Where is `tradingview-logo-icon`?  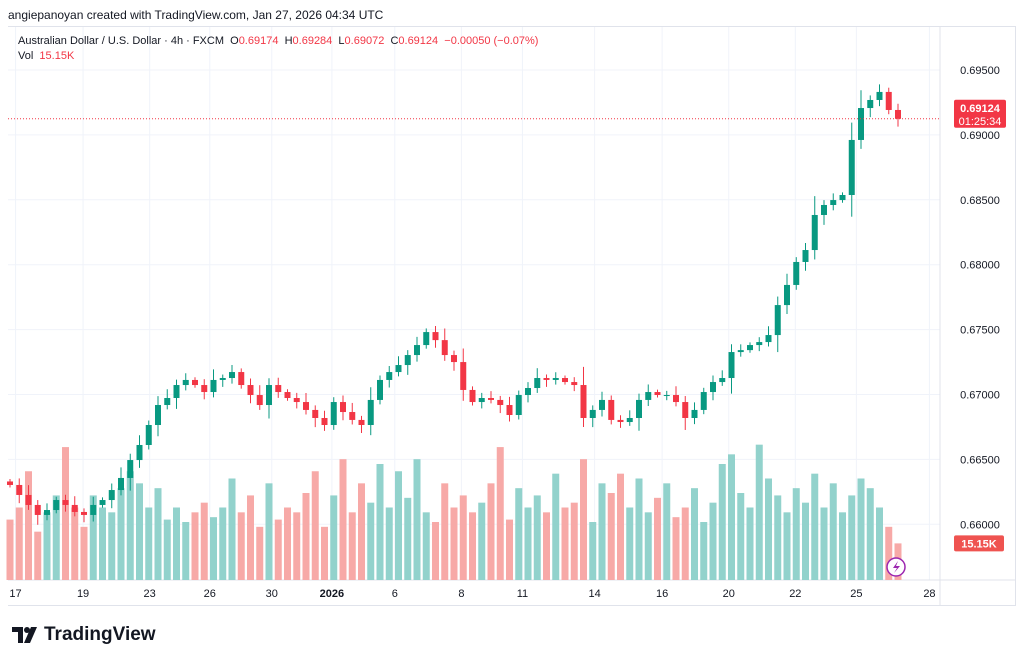
tradingview-logo-icon is located at coordinates (24, 635).